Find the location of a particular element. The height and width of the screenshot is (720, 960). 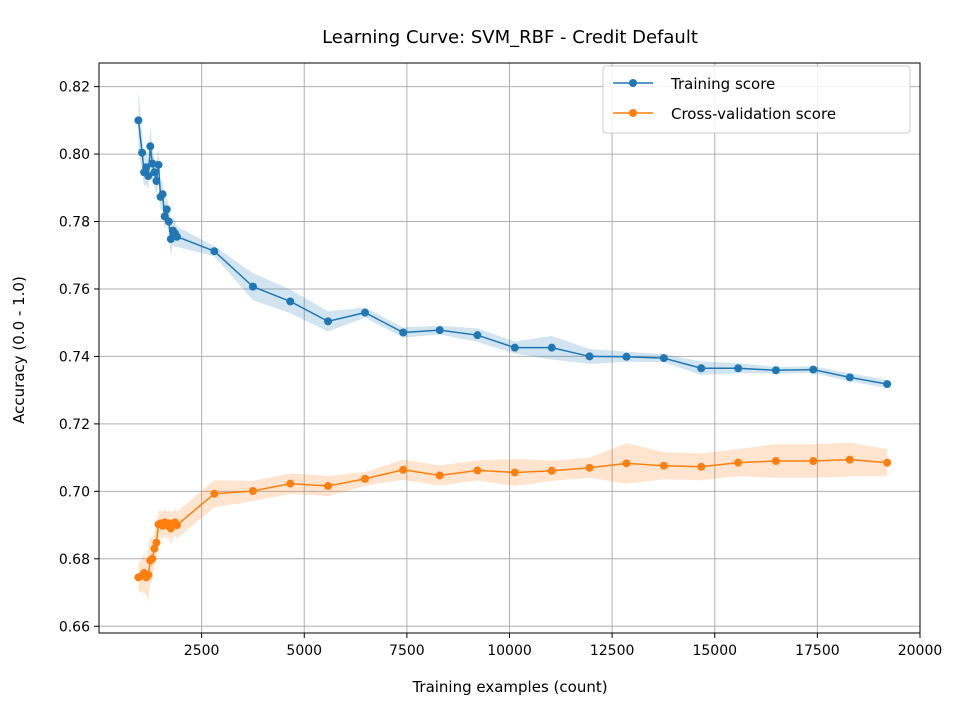

y-tick-label: 0.66 is located at coordinates (74, 627).